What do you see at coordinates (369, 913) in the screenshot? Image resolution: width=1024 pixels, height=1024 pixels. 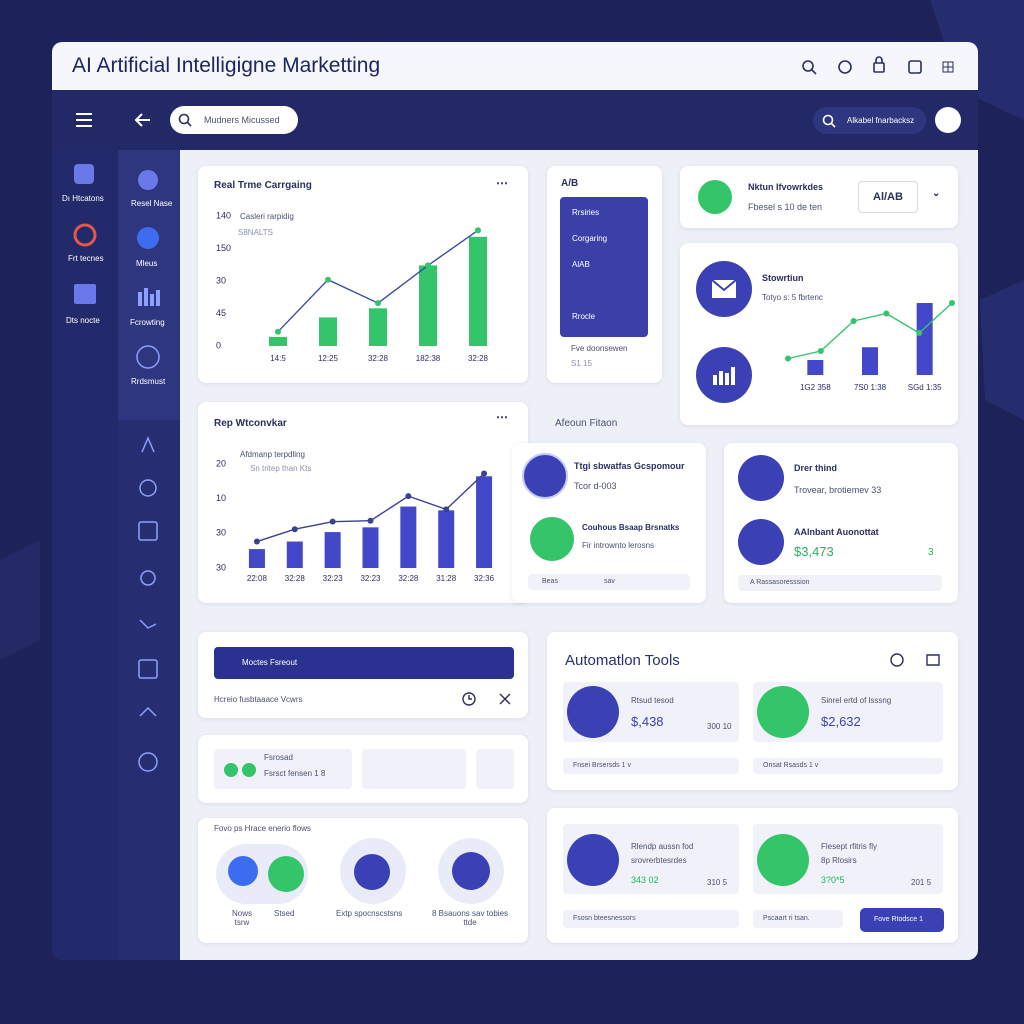 I see `flow-label: Extp spocnscstsns` at bounding box center [369, 913].